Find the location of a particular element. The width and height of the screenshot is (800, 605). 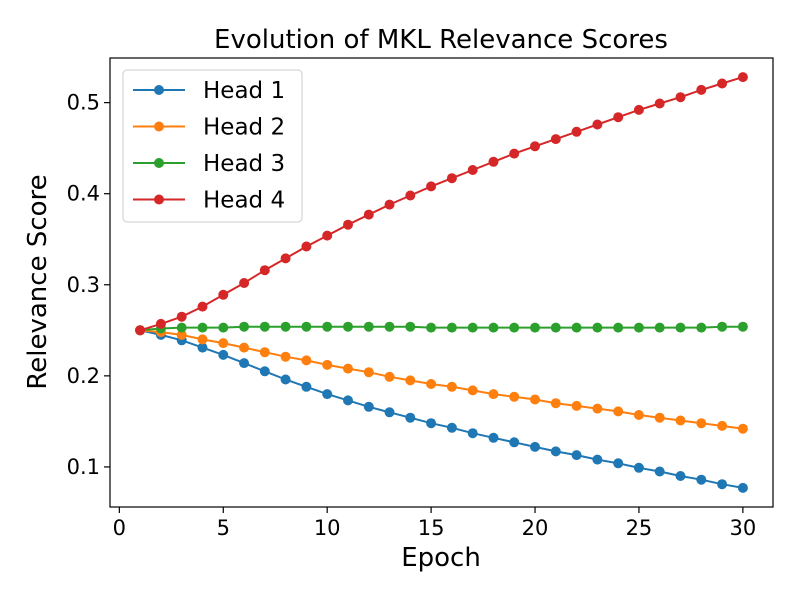

x-tick-label: 15 is located at coordinates (431, 528).